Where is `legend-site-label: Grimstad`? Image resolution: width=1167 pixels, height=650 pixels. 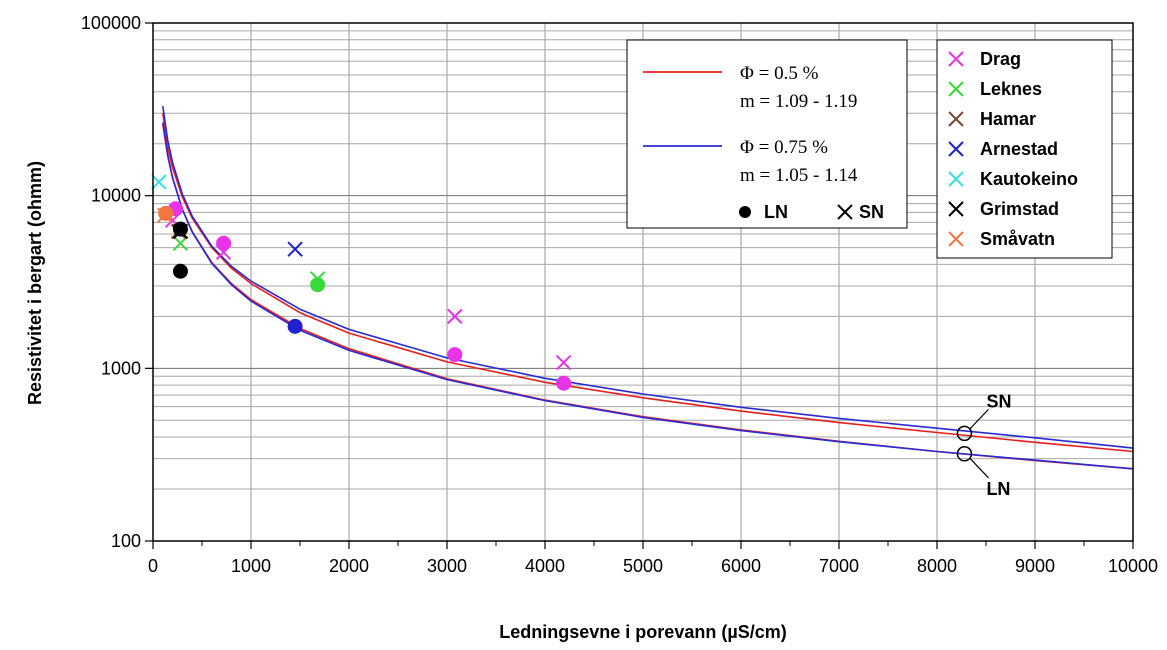 legend-site-label: Grimstad is located at coordinates (1019, 209).